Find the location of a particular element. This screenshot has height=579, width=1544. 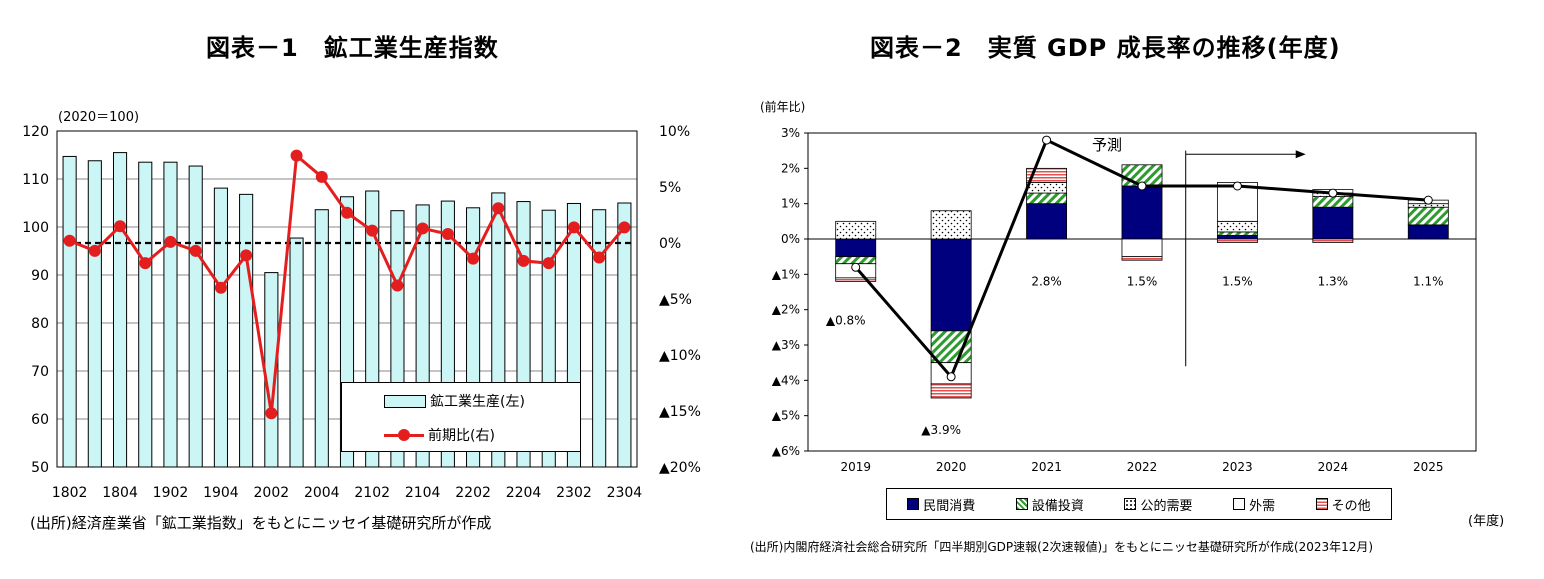

right-y-tick-label: 5% is located at coordinates (670, 188).